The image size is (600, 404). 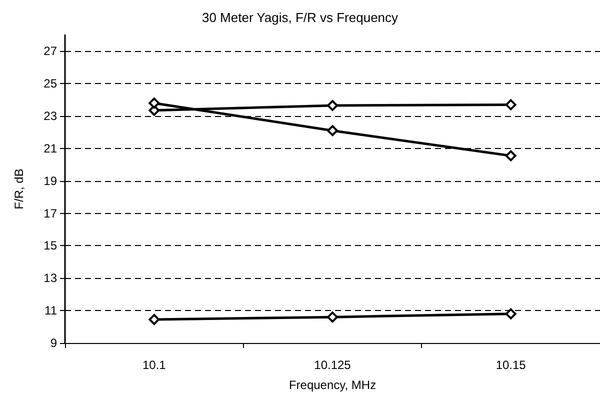 I want to click on y-tick-label: 25, so click(x=51, y=83).